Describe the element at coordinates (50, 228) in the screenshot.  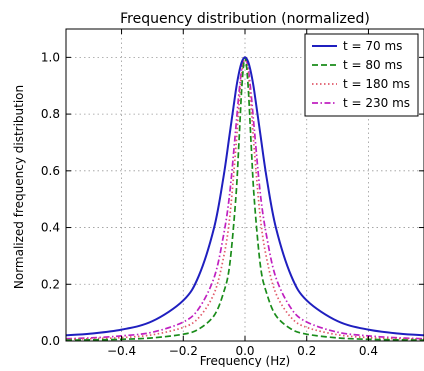
I see `y-tick-label: 0.4` at that location.